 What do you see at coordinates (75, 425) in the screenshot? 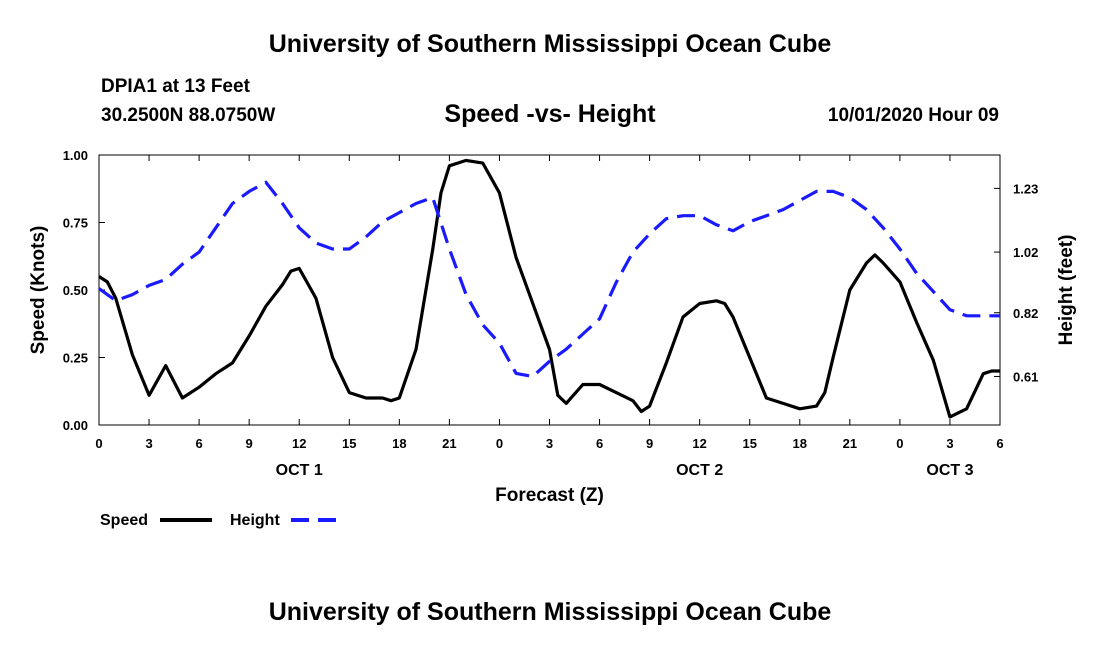
I see `y-tick-label: 0.00` at bounding box center [75, 425].